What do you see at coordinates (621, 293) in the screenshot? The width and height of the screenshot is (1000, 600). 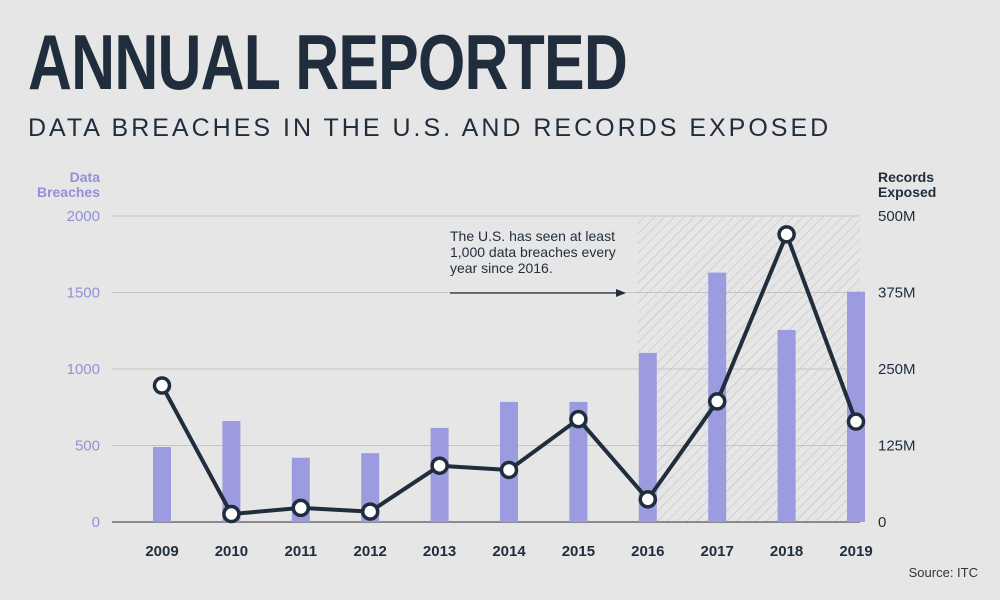 I see `annotation-arrowhead` at bounding box center [621, 293].